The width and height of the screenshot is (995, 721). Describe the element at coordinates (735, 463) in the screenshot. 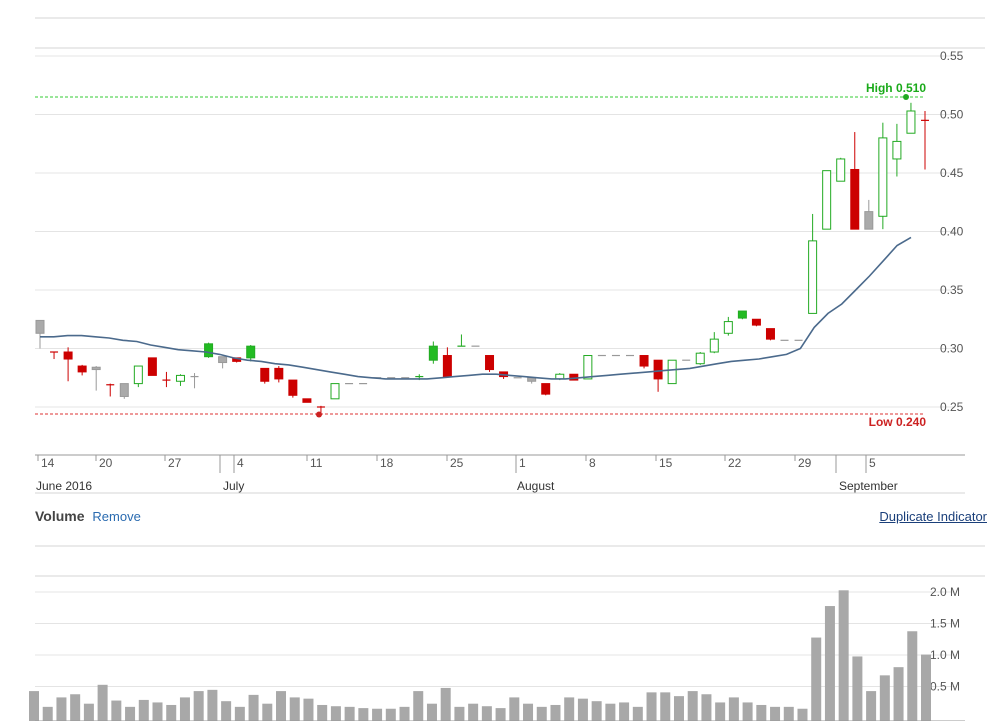

I see `x-tick-label: 22` at that location.